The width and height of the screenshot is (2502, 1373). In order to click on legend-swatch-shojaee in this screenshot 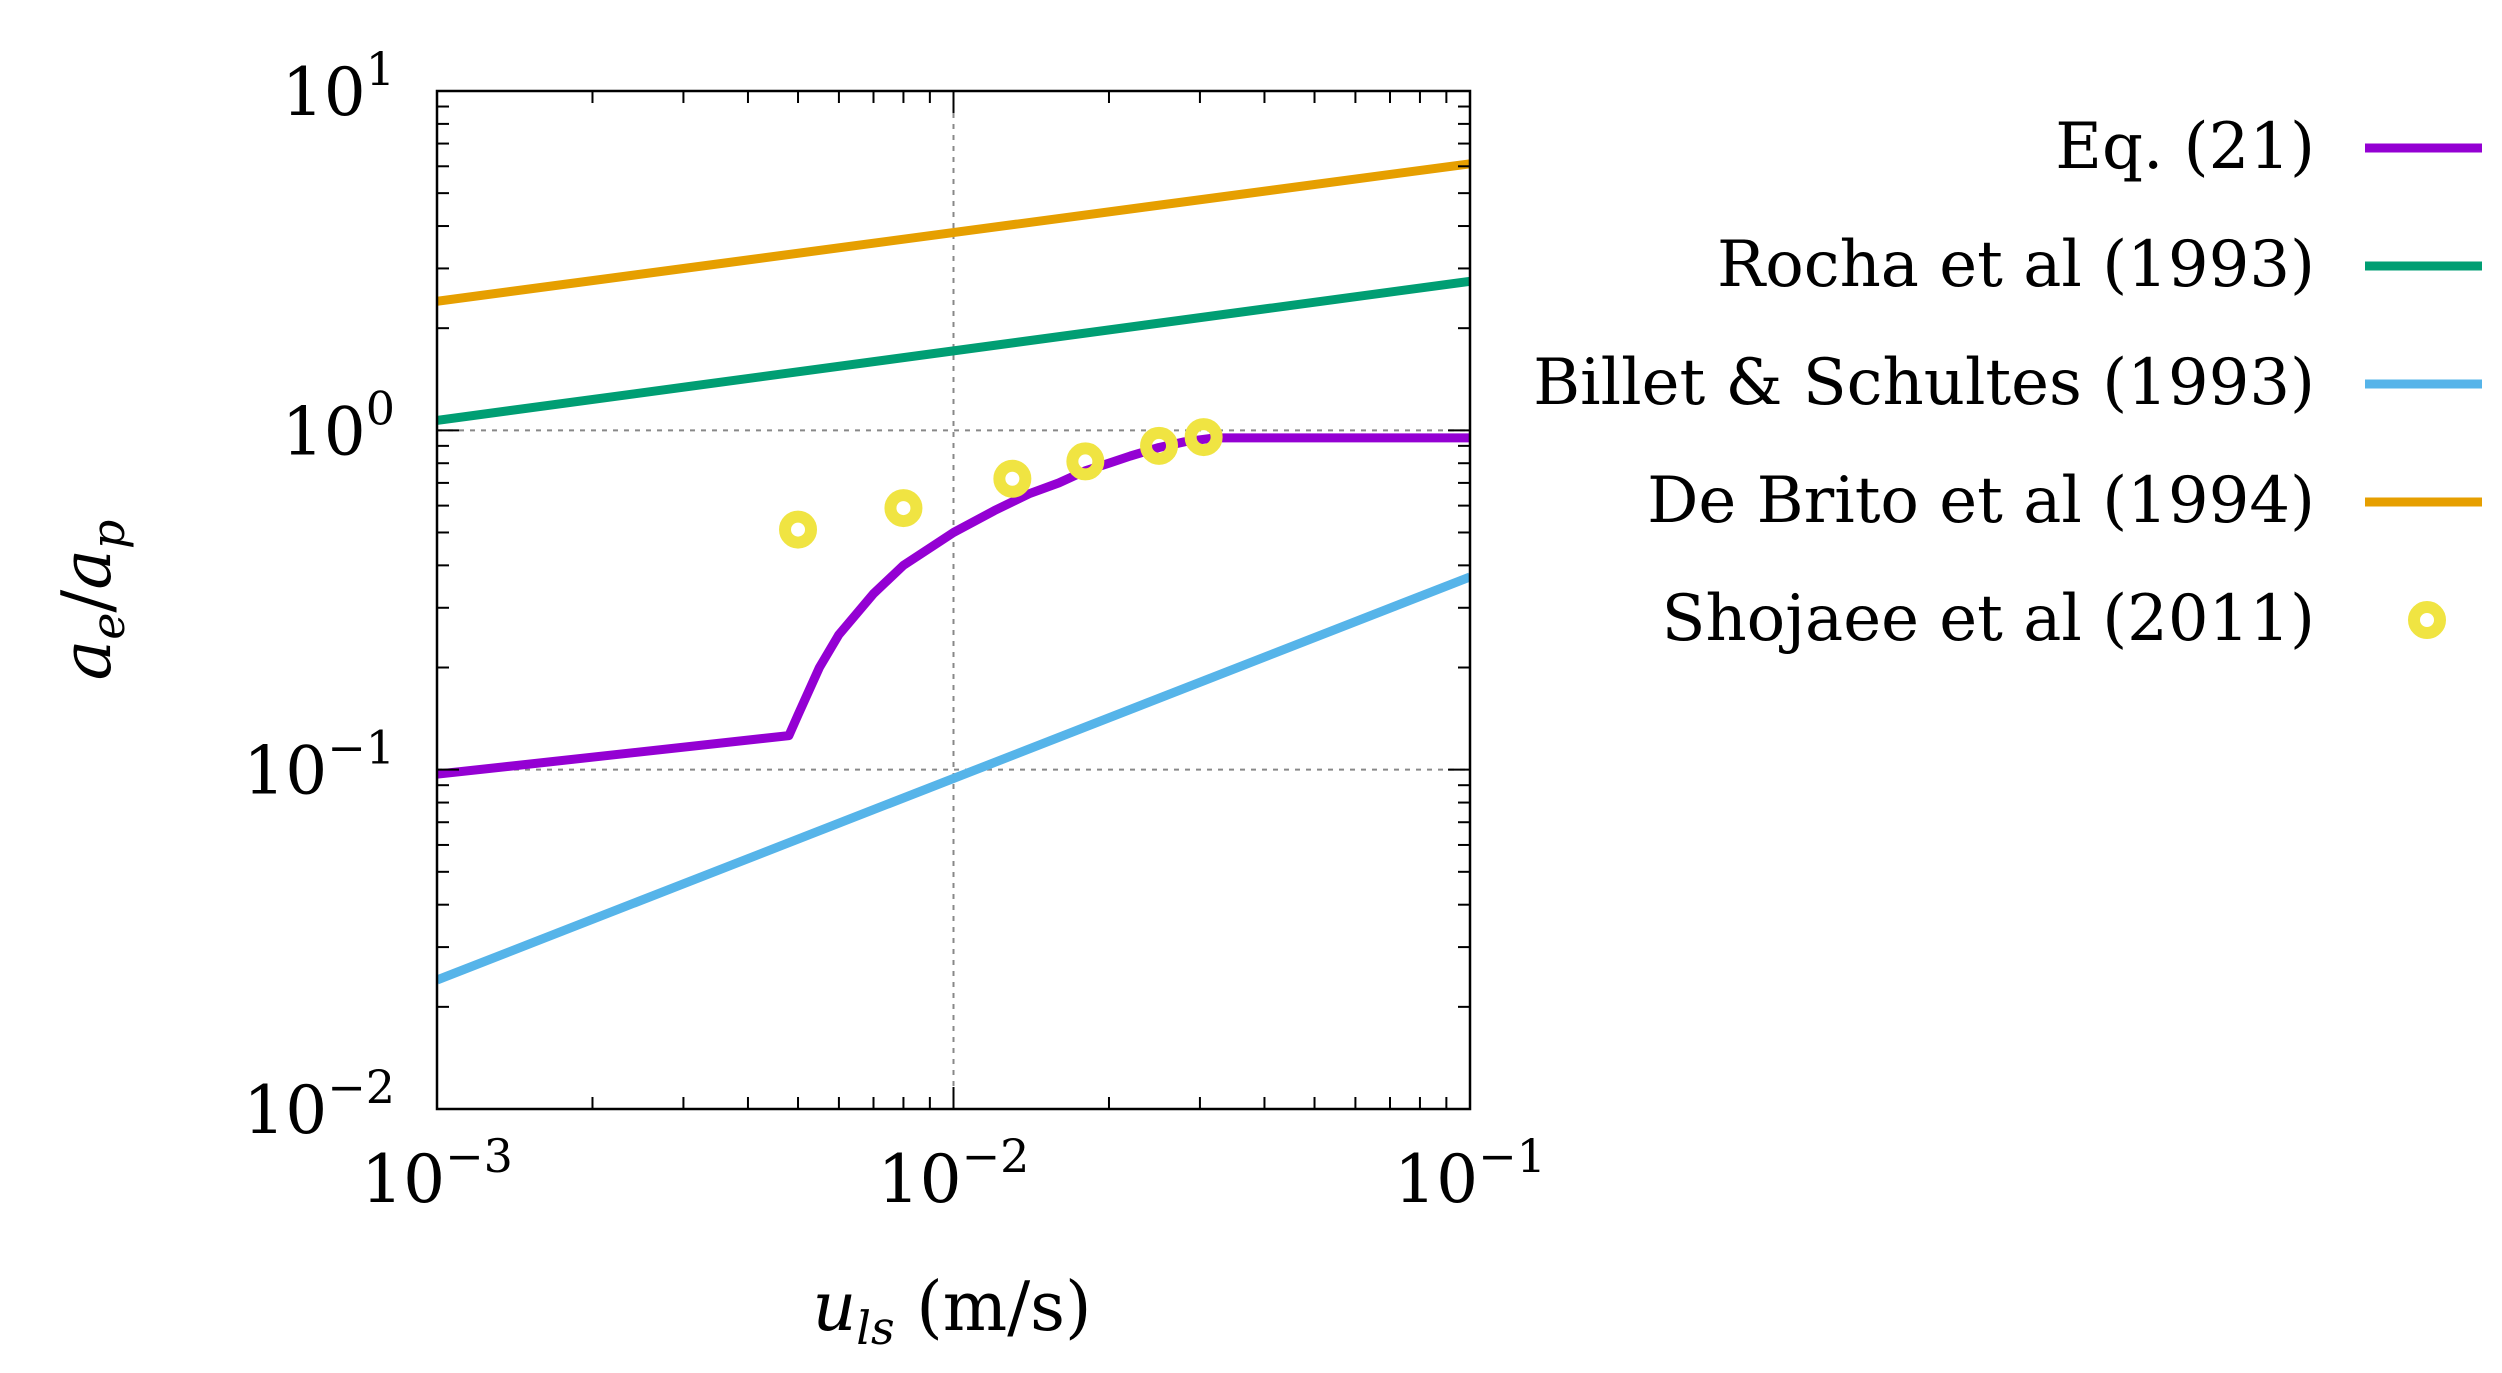, I will do `click(2427, 620)`.